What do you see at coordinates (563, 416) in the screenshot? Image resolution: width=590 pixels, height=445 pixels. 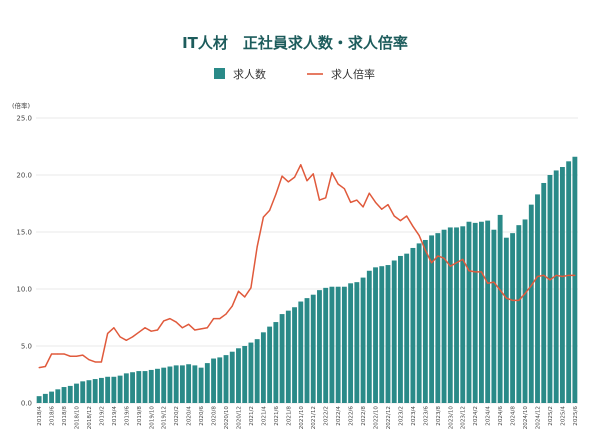 I see `x-tick-label: 2025/4` at bounding box center [563, 416].